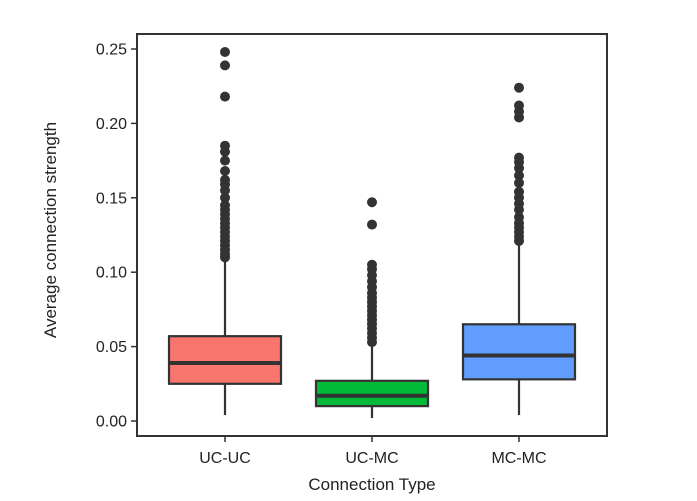 Image resolution: width=697 pixels, height=501 pixels. I want to click on x-axis: UC-UC UC-MC MC-MC, so click(373, 451).